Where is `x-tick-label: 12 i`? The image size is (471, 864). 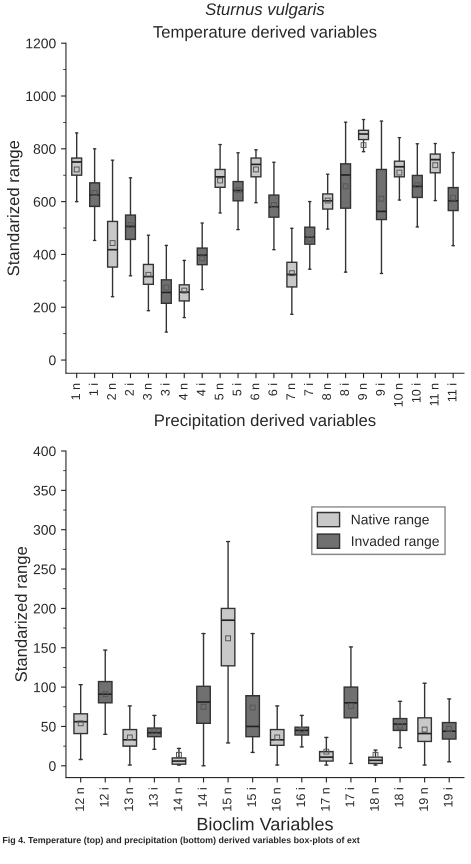 x-tick-label: 12 i is located at coordinates (103, 797).